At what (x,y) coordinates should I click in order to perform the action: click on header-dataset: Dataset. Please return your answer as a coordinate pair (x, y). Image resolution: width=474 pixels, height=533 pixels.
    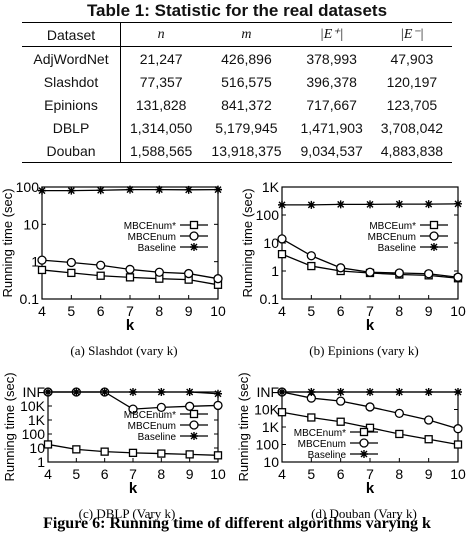
    Looking at the image, I should click on (71, 34).